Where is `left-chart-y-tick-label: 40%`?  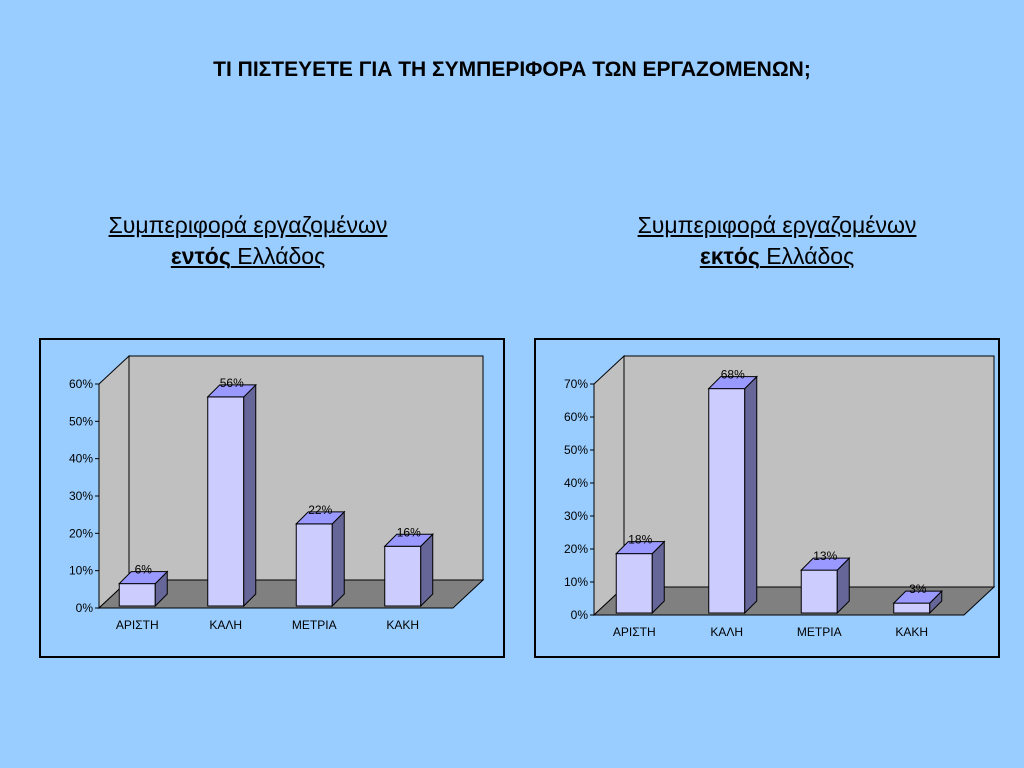 left-chart-y-tick-label: 40% is located at coordinates (81, 459).